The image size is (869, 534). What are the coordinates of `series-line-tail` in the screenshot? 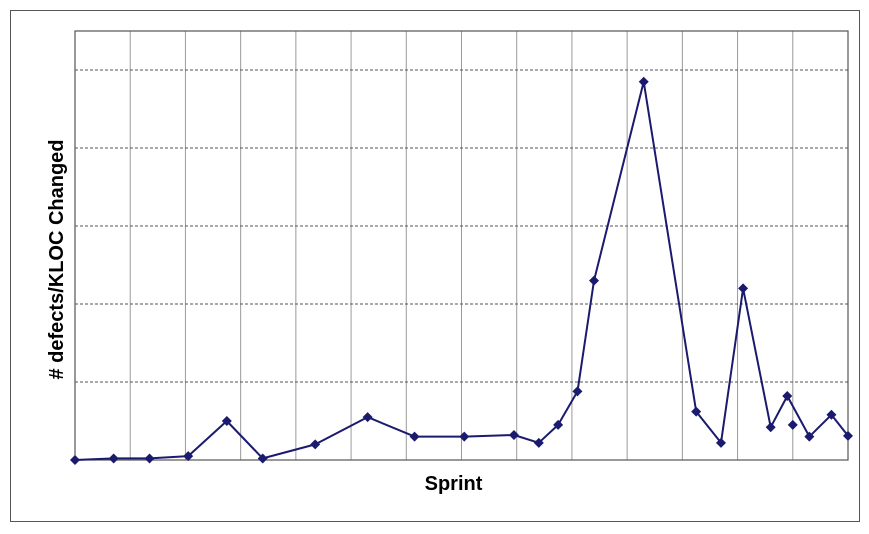 It's located at (839, 425).